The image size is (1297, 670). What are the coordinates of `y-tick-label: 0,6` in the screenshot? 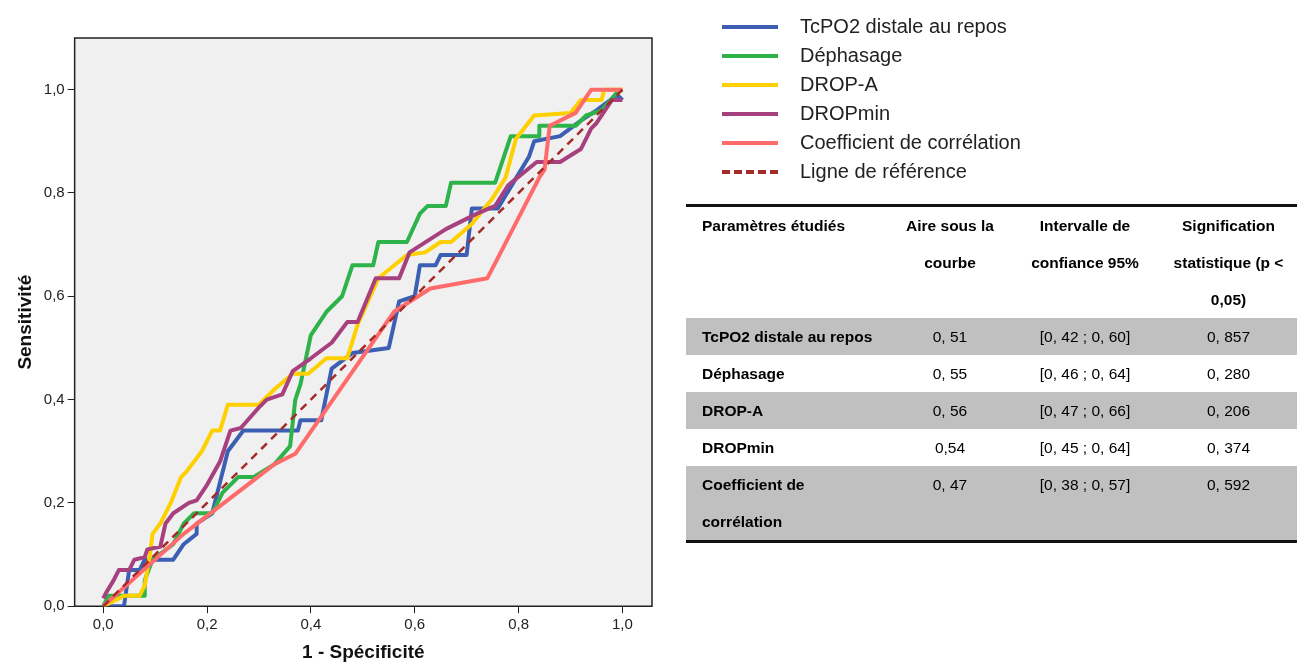 It's located at (54, 295).